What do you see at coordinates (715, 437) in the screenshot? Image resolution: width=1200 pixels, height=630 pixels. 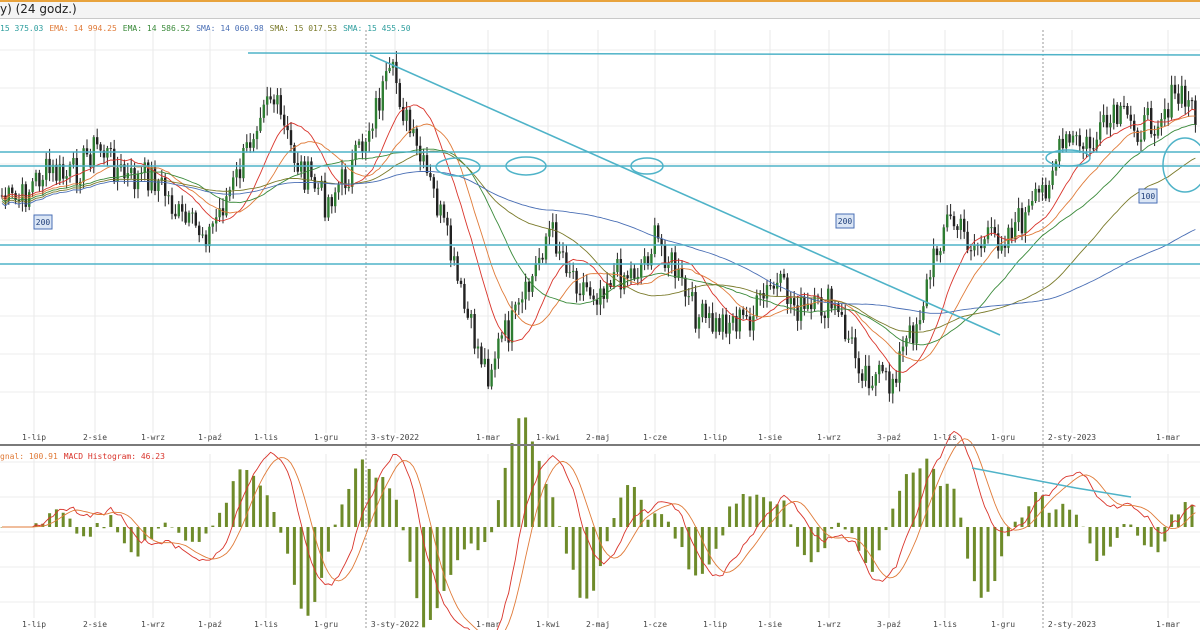 I see `x-tick-label: 1-lip` at bounding box center [715, 437].